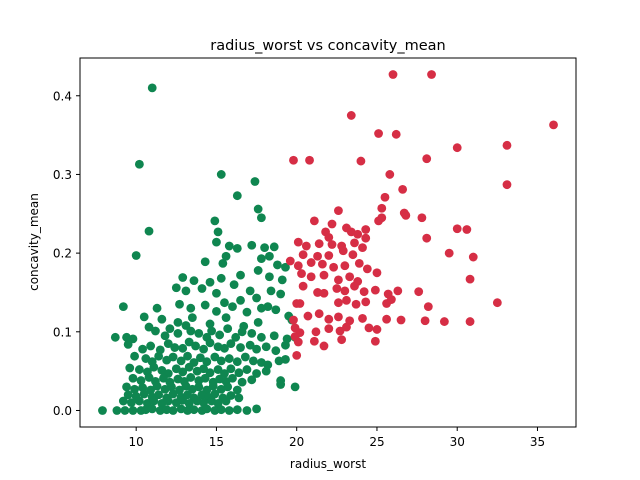  What do you see at coordinates (216, 442) in the screenshot?
I see `x-tick-label: 15` at bounding box center [216, 442].